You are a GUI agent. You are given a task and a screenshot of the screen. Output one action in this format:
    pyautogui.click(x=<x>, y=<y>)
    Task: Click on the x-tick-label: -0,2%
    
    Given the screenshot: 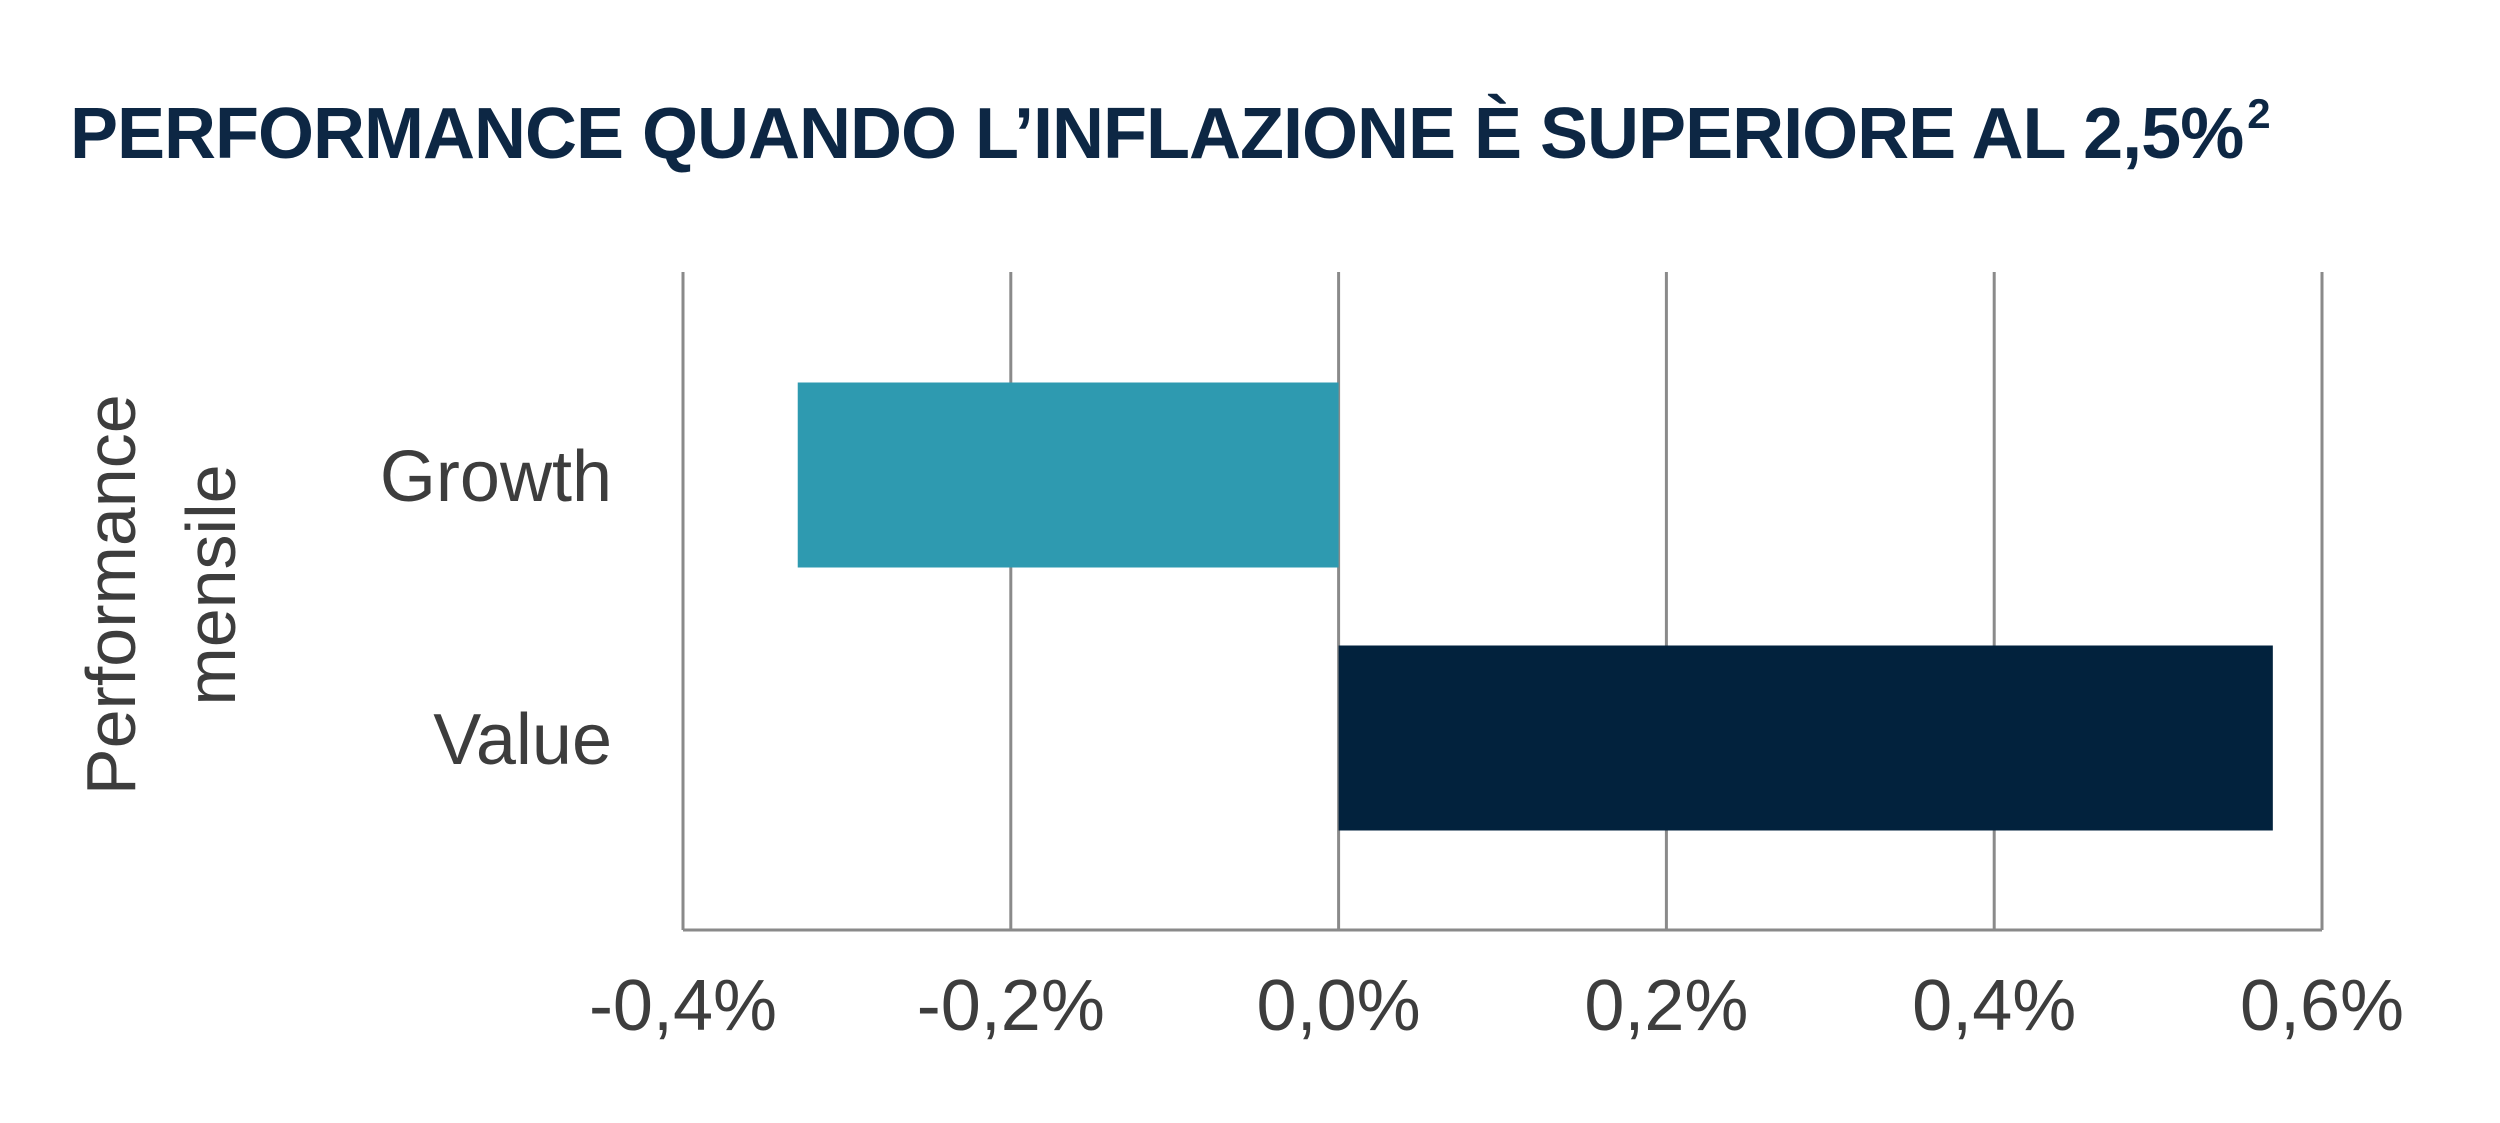 What is the action you would take?
    pyautogui.click(x=1011, y=1006)
    